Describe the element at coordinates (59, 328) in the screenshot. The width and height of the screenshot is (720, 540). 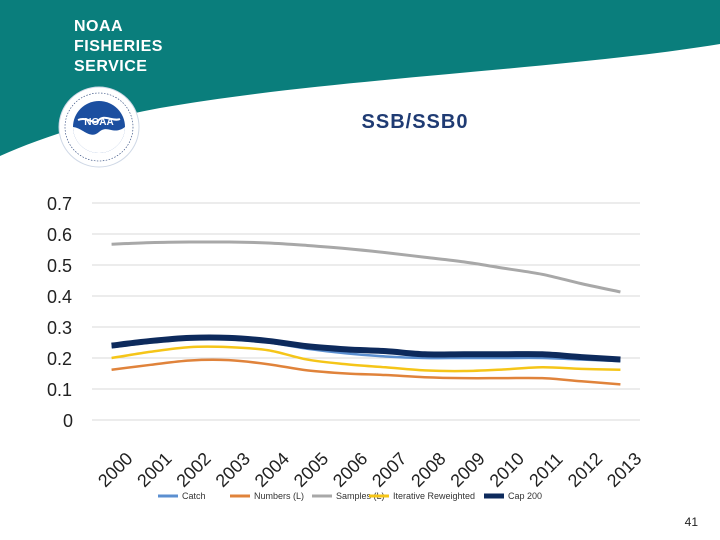
I see `y-tick-label: 0.3` at that location.